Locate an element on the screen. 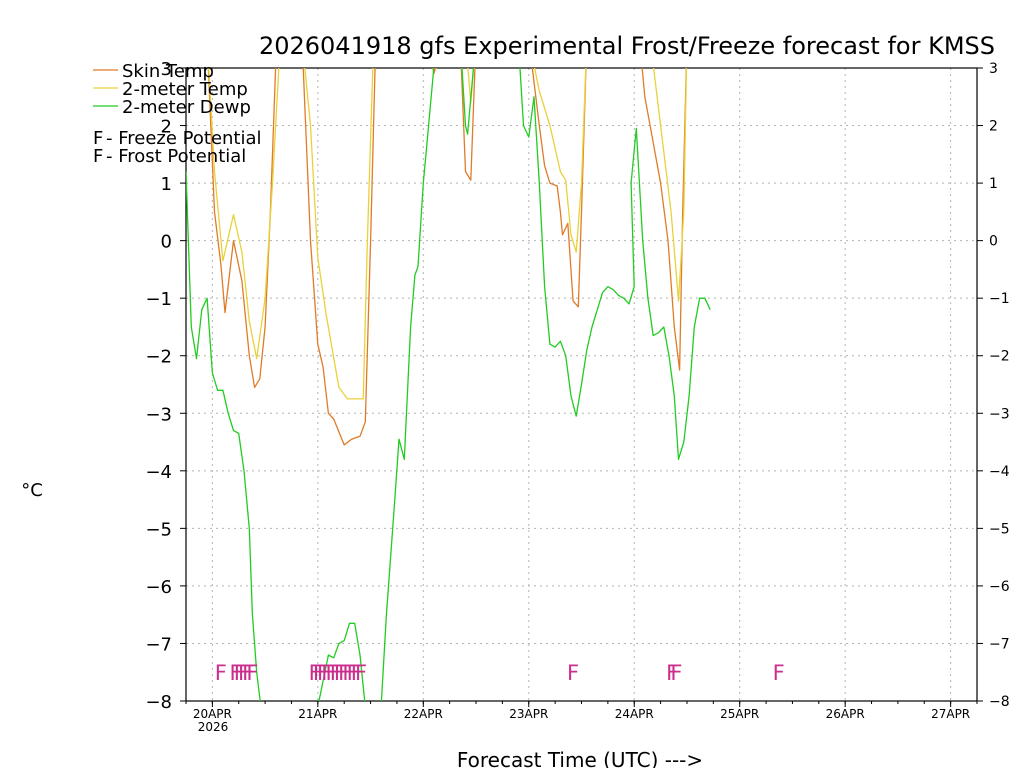 Image resolution: width=1024 pixels, height=768 pixels. y-tick-label: −1 is located at coordinates (158, 299).